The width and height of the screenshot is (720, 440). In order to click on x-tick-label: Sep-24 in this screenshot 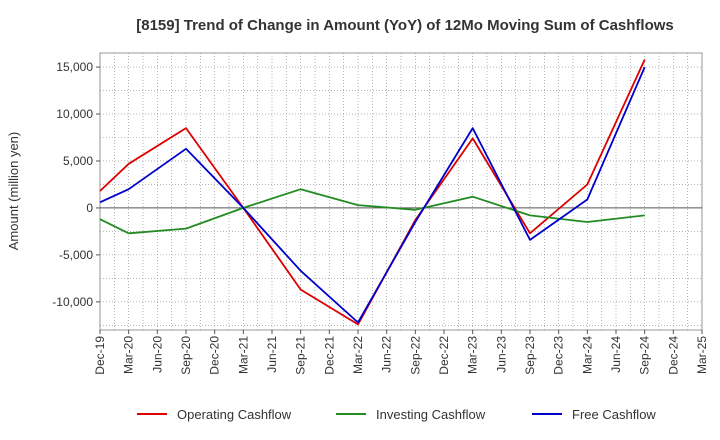, I will do `click(645, 355)`.